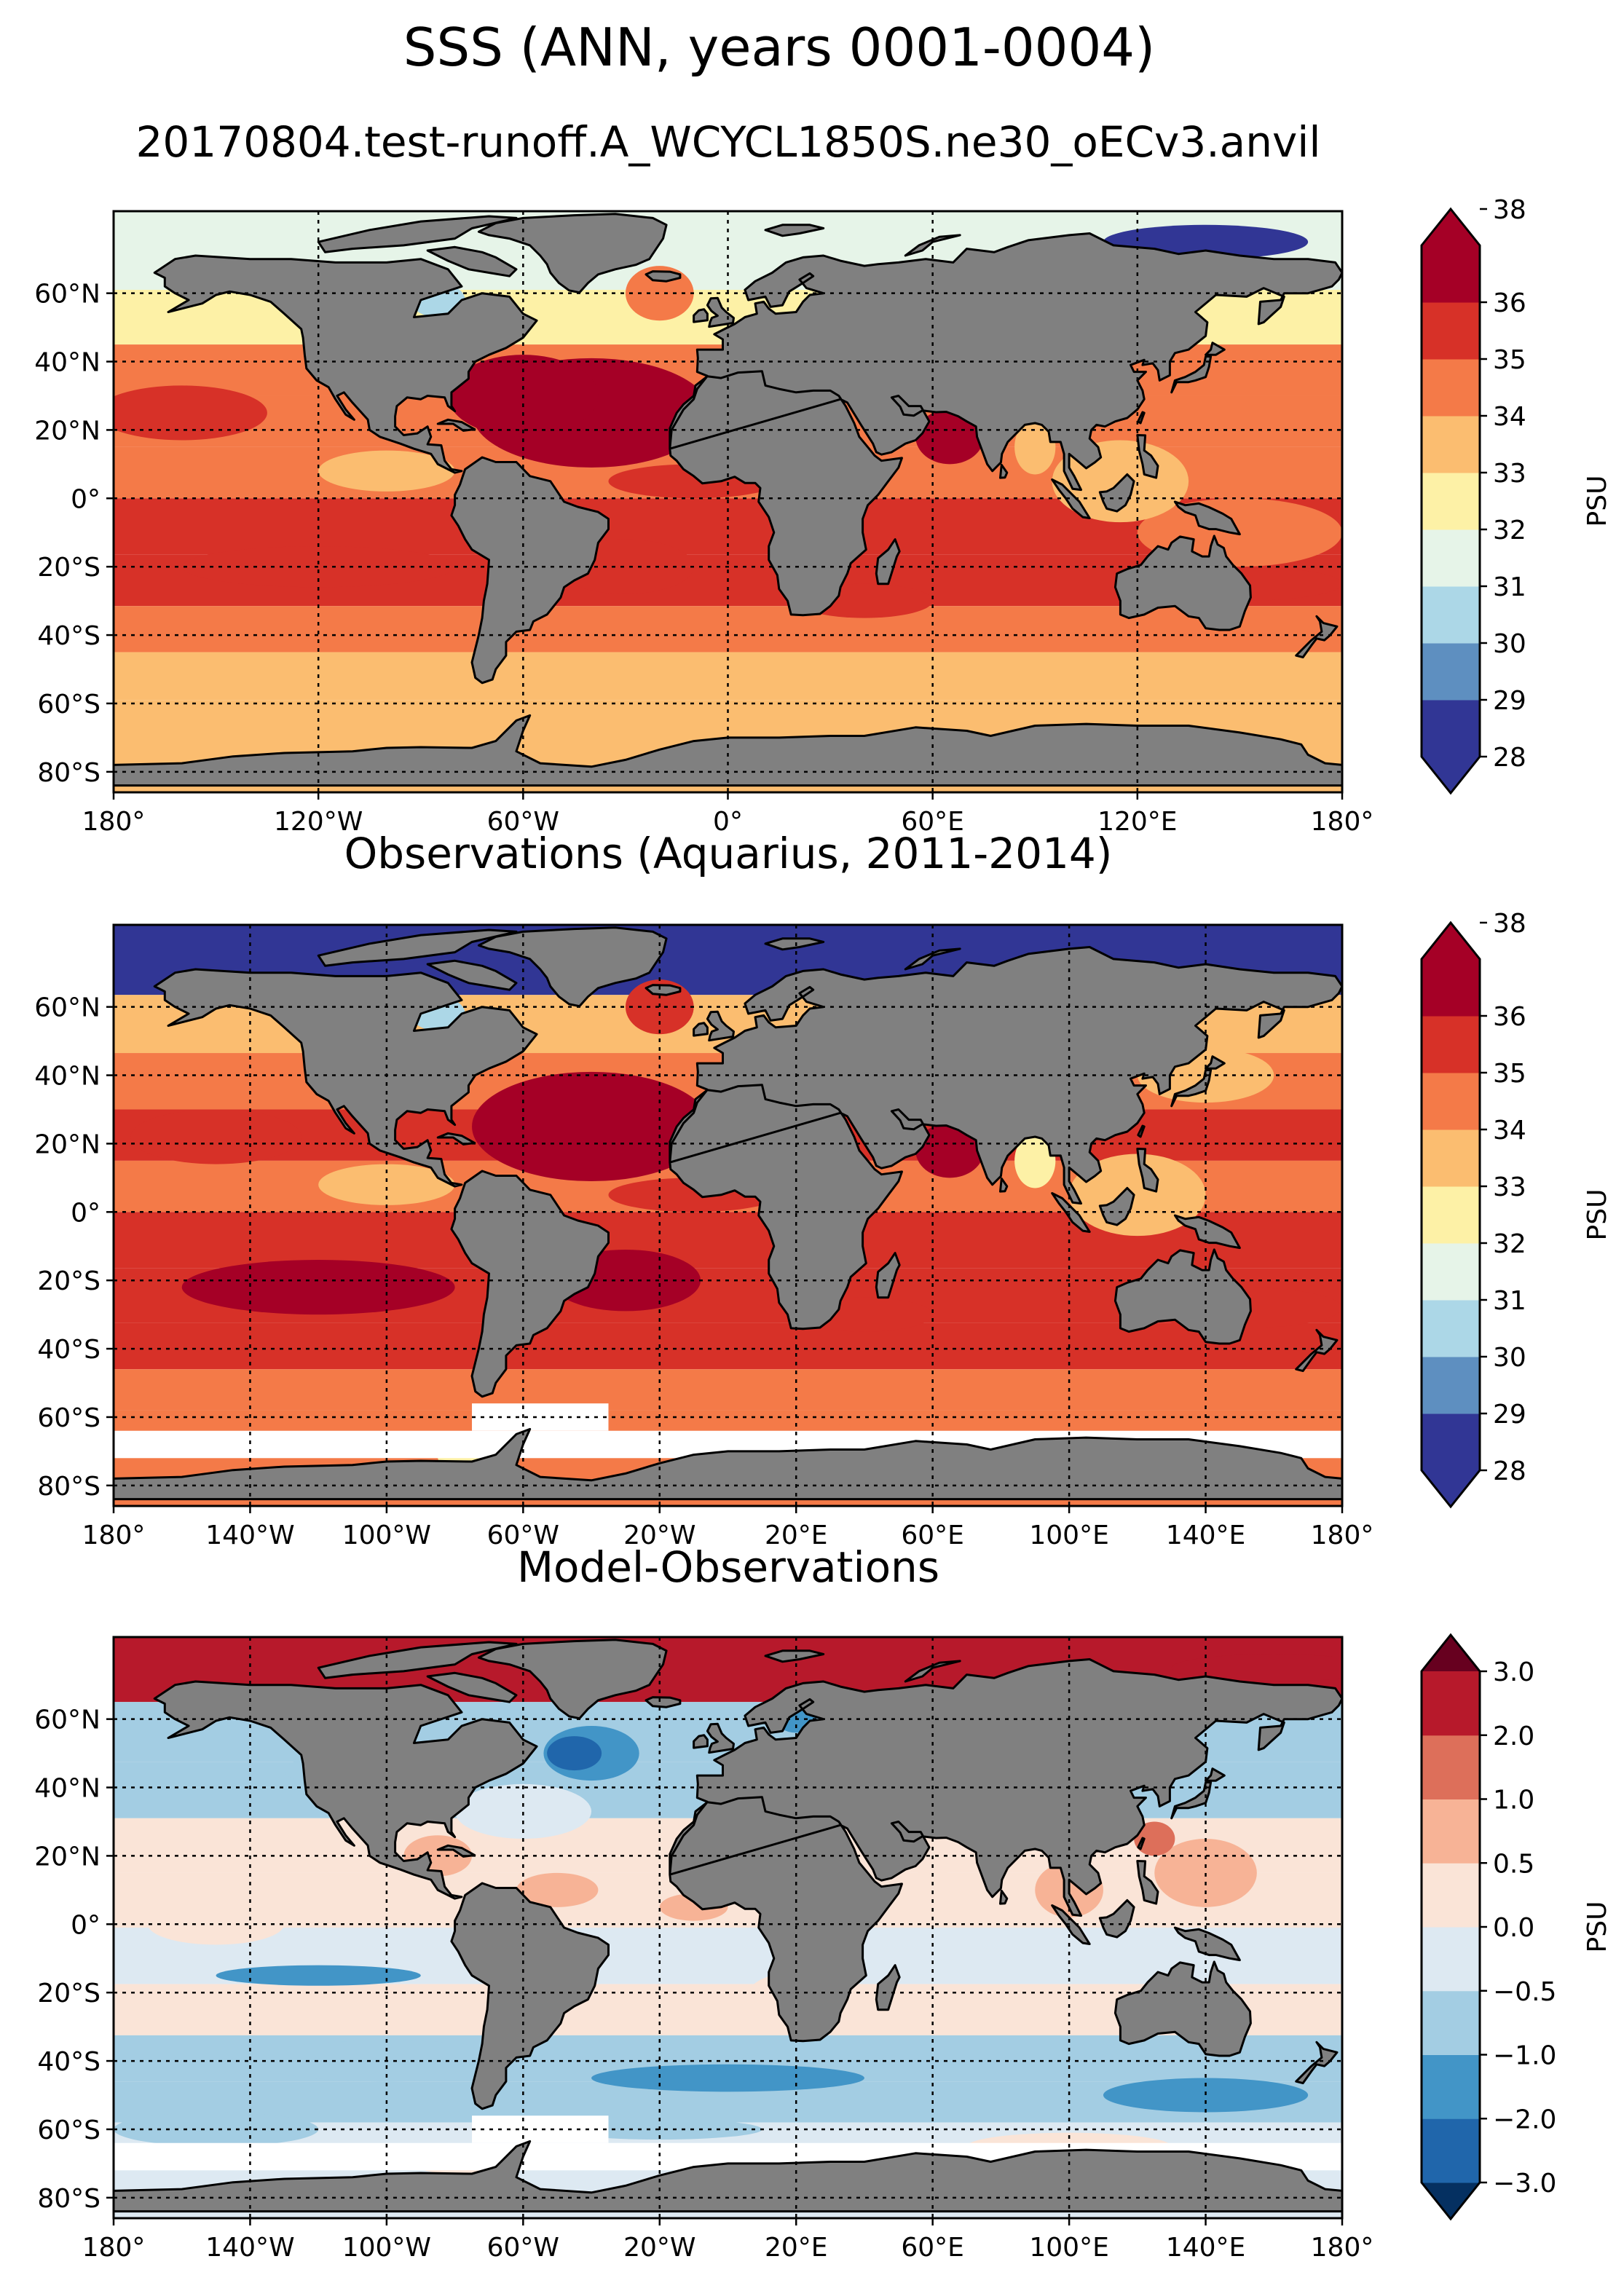 This screenshot has height=2283, width=1624. Describe the element at coordinates (1597, 502) in the screenshot. I see `colorbar-label: PSU` at that location.